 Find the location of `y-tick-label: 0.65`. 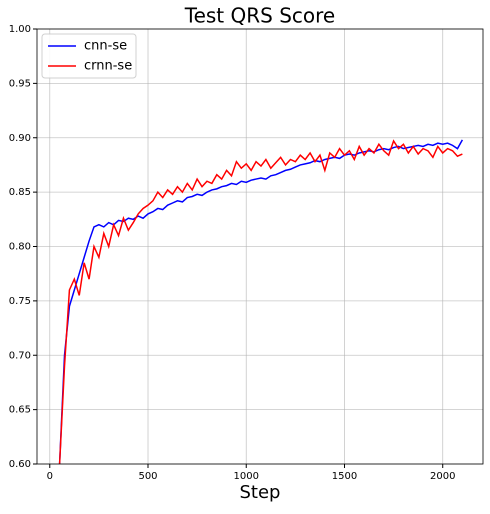

y-tick-label: 0.65 is located at coordinates (20, 410).